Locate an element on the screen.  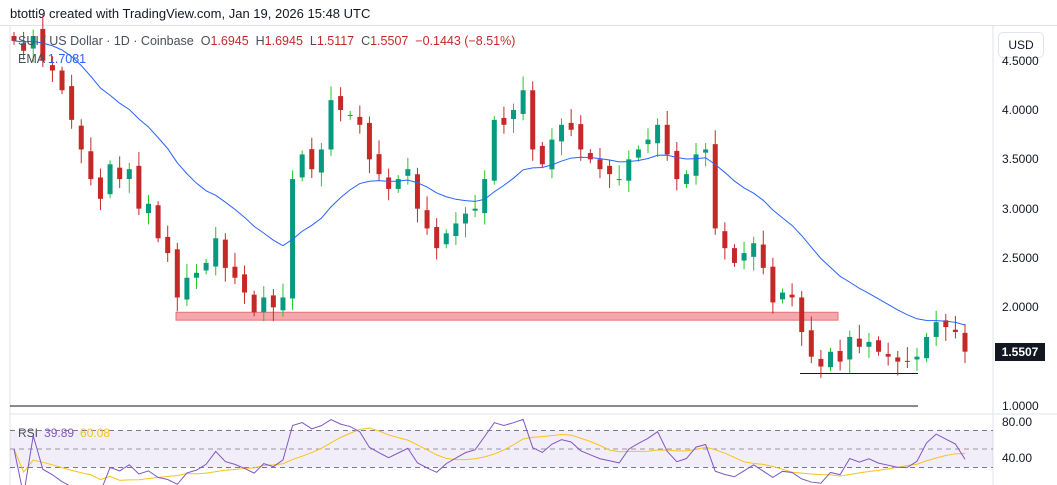
rsi-line is located at coordinates (489, 451).